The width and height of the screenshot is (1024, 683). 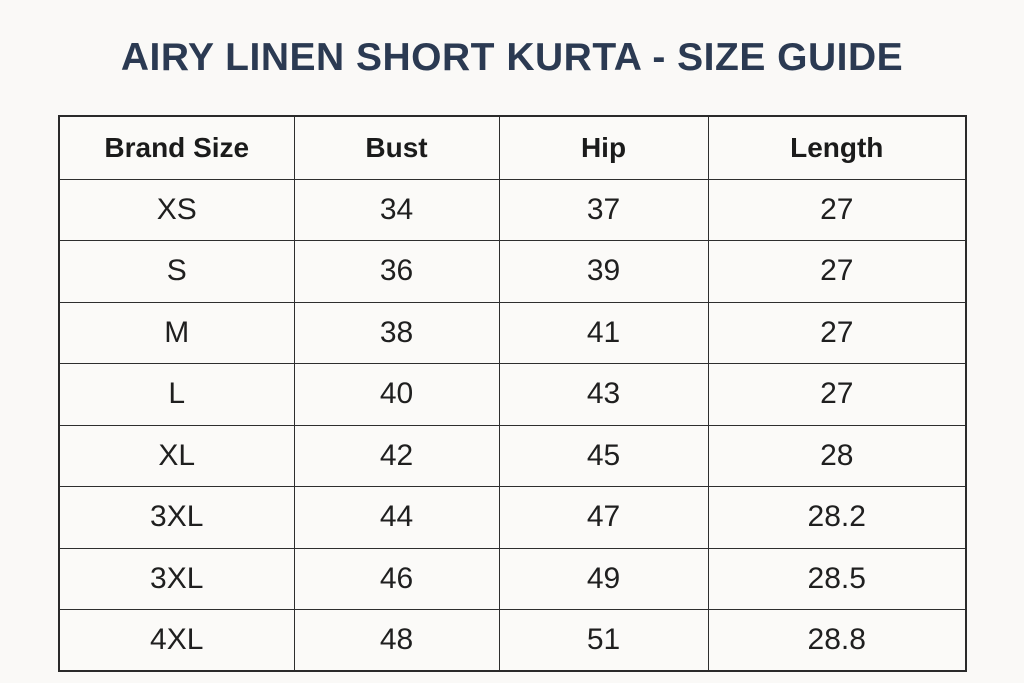 What do you see at coordinates (603, 271) in the screenshot?
I see `cell-hip: 39` at bounding box center [603, 271].